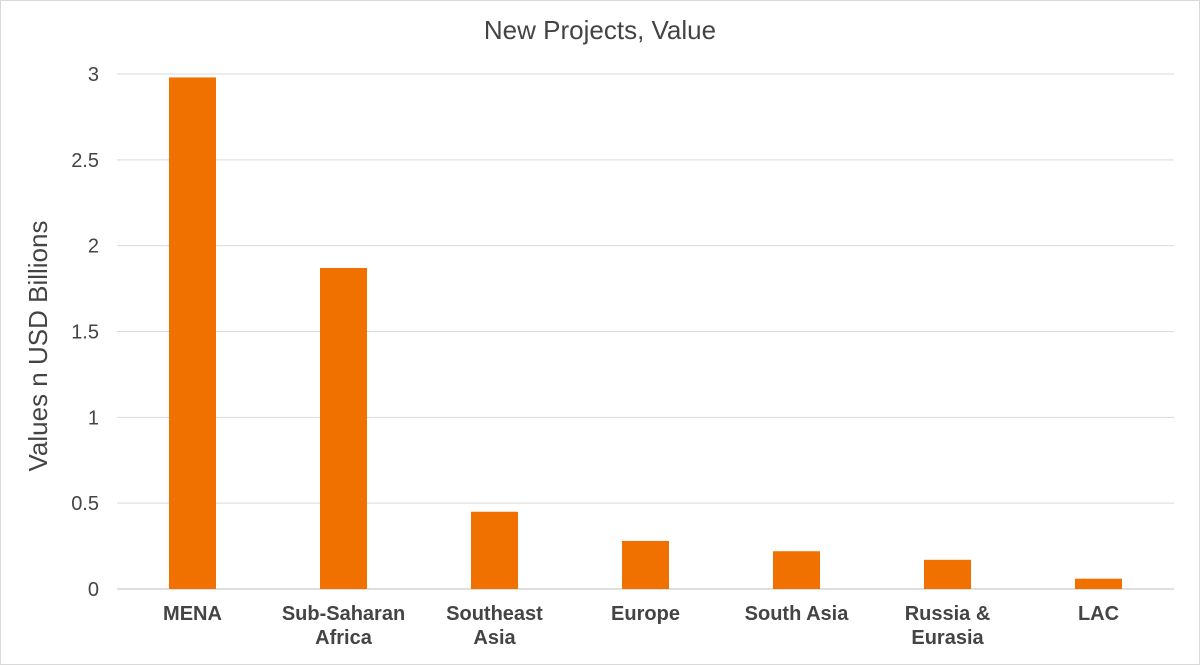  I want to click on y-axis-label: Values n USD Billions, so click(38, 346).